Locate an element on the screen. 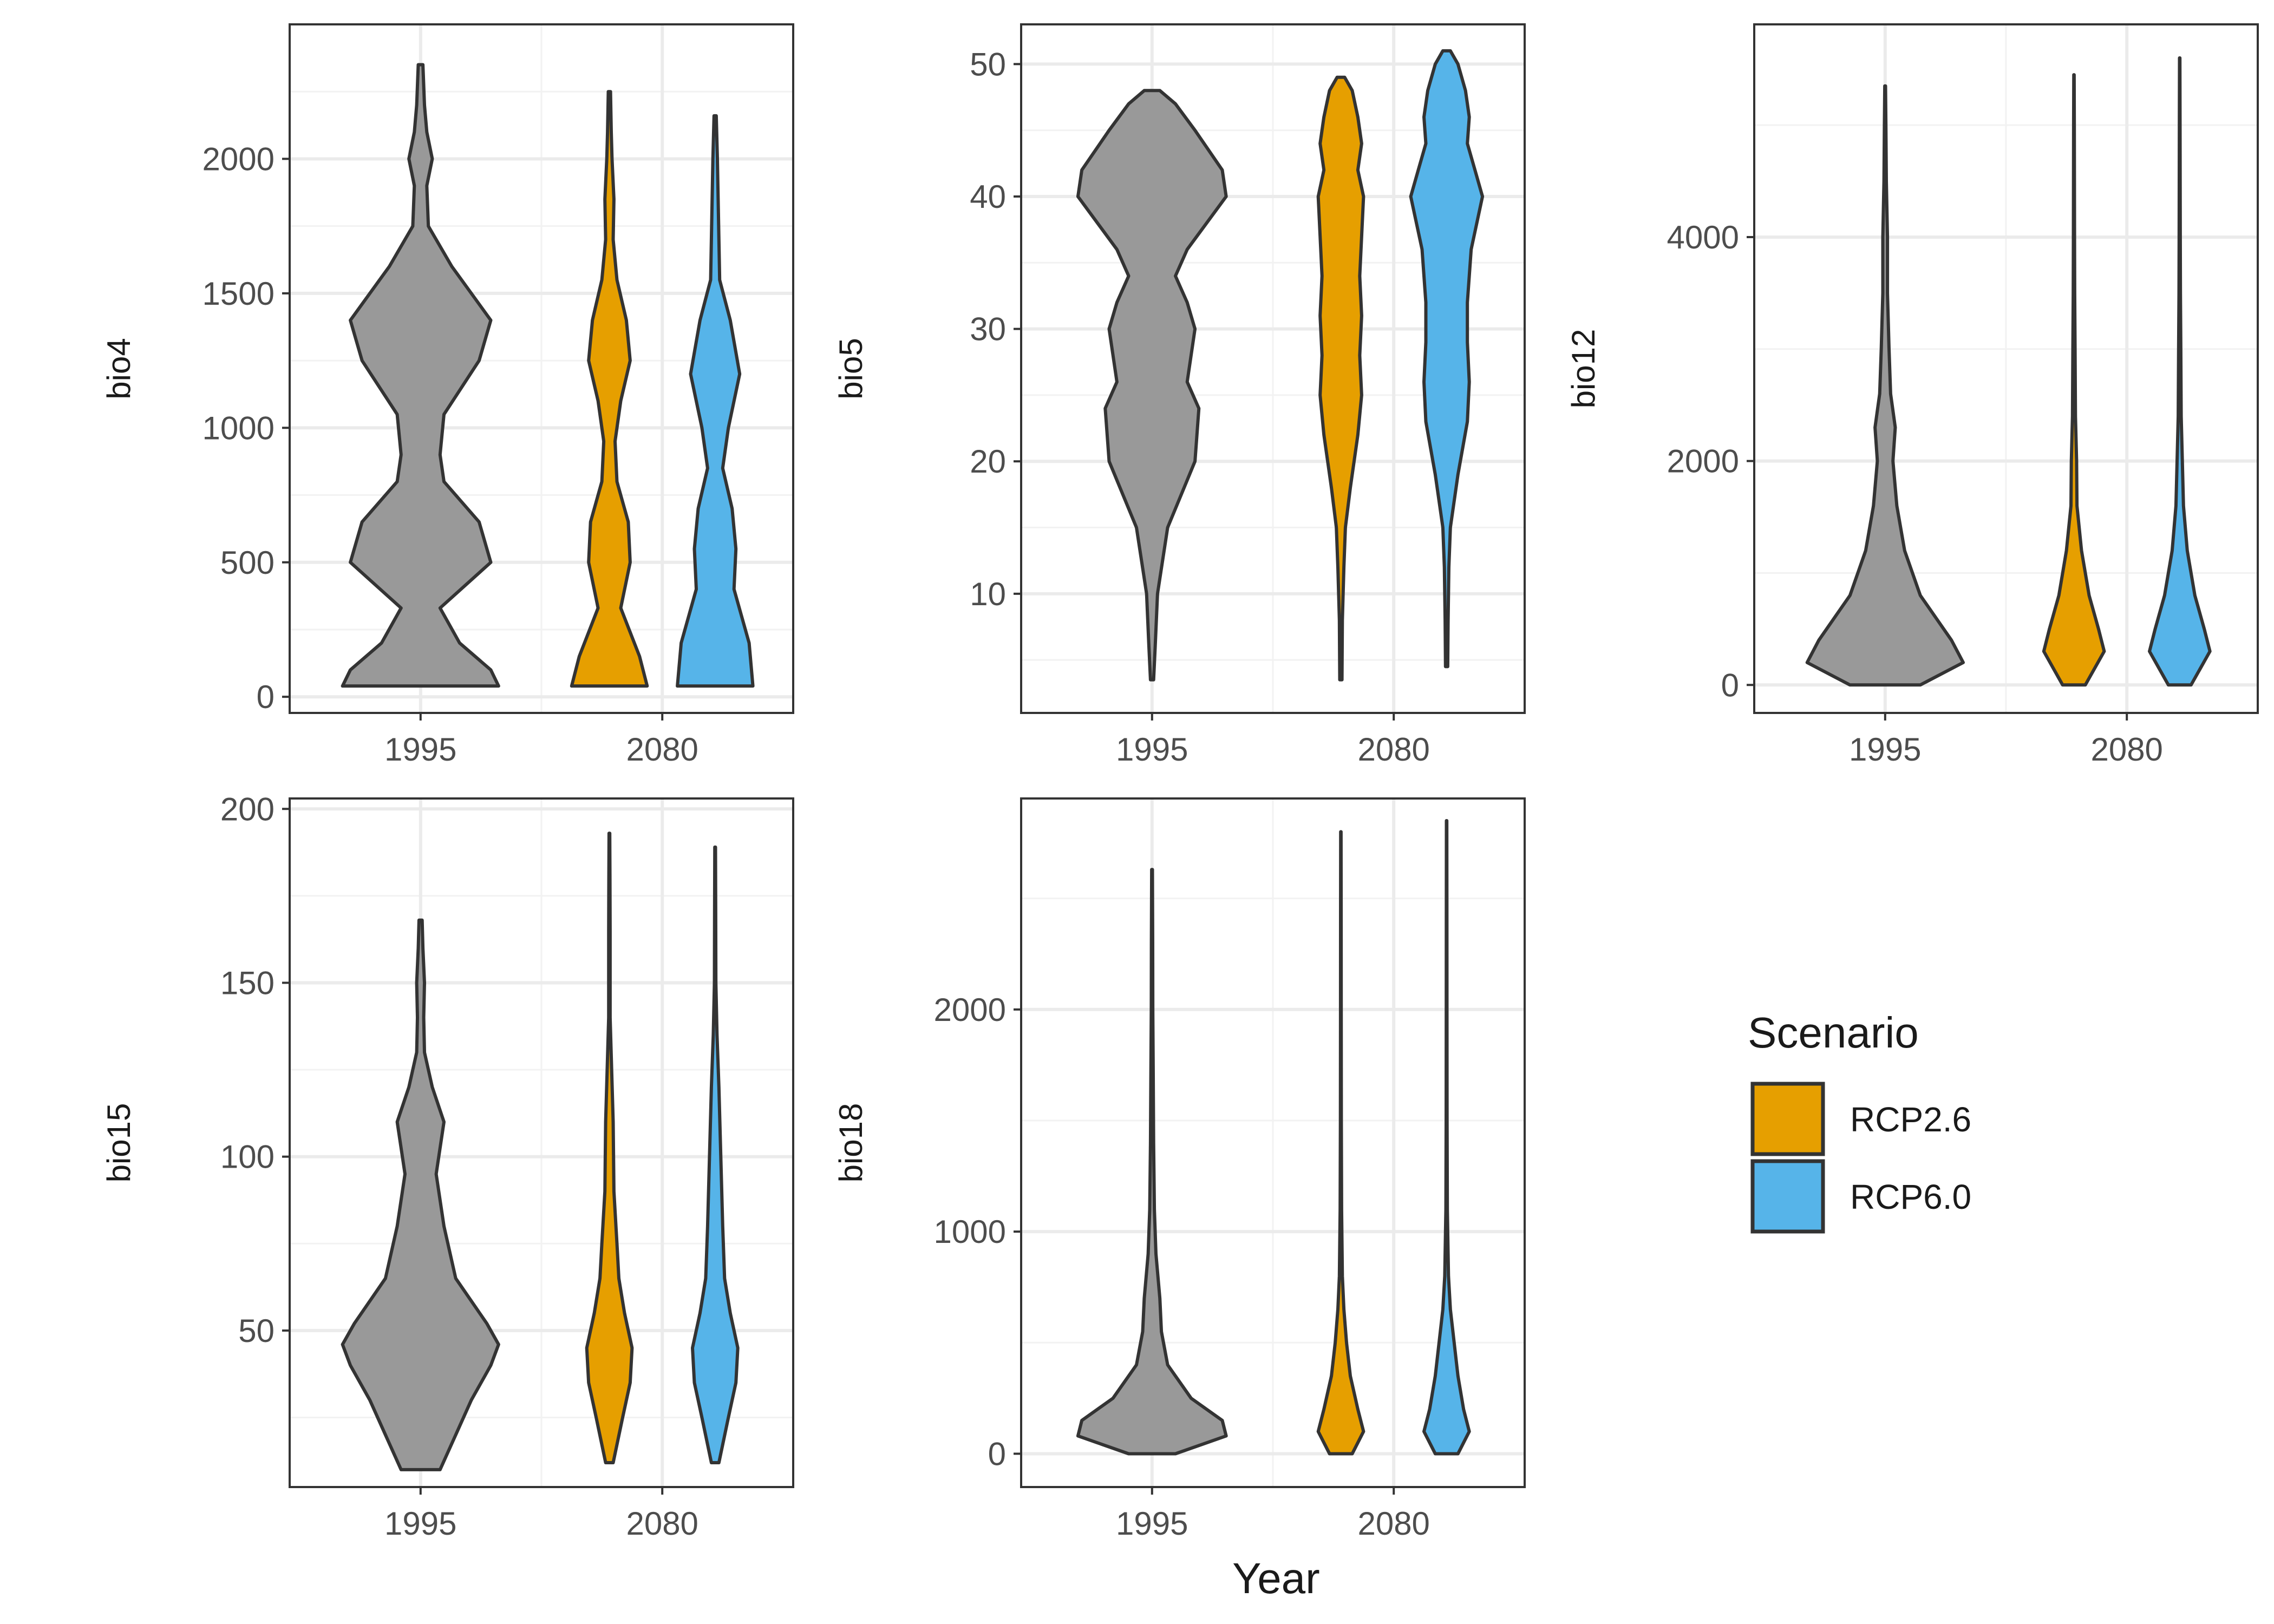  y-tick-label: 1500 is located at coordinates (239, 294).